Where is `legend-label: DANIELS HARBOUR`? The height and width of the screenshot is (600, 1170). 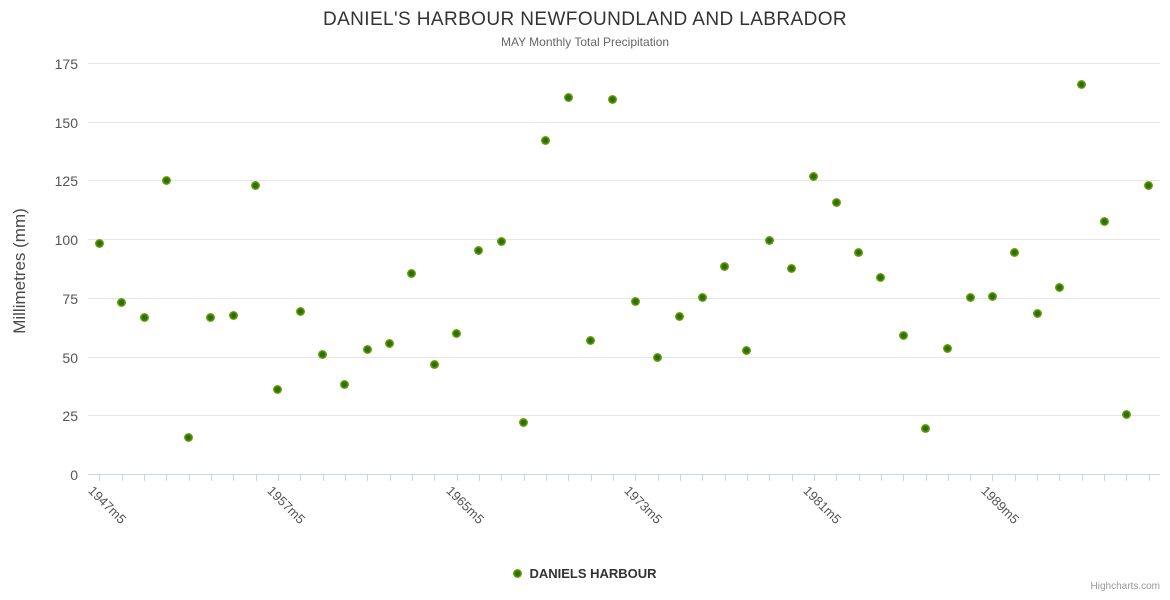 legend-label: DANIELS HARBOUR is located at coordinates (593, 573).